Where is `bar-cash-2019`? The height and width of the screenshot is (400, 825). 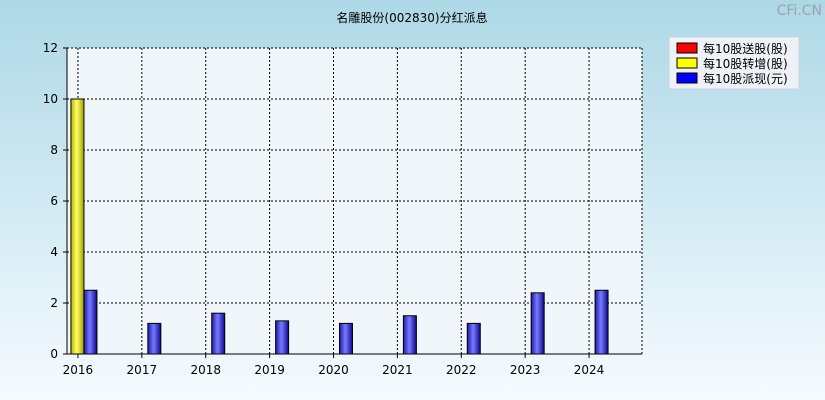 bar-cash-2019 is located at coordinates (282, 337).